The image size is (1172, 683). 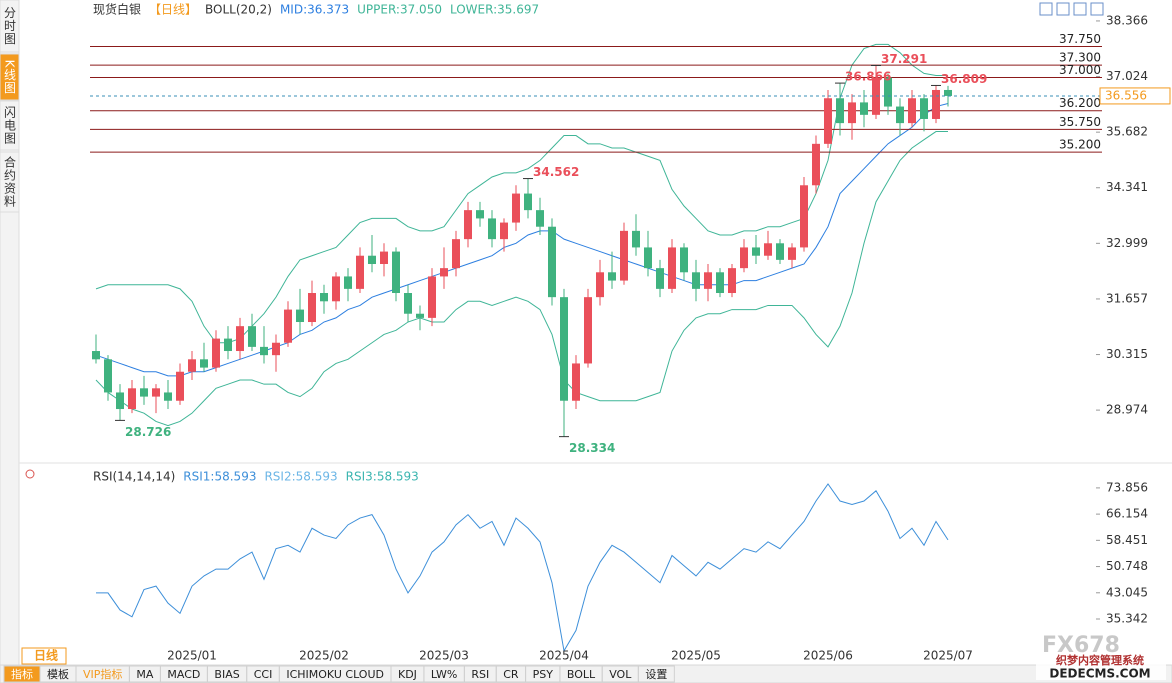 What do you see at coordinates (117, 9) in the screenshot?
I see `chart-title: 现货白银` at bounding box center [117, 9].